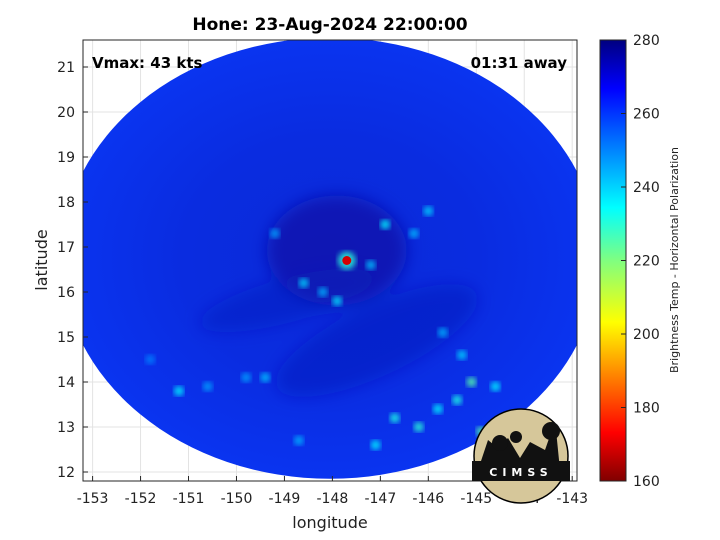 This screenshot has height=540, width=720. What do you see at coordinates (66, 338) in the screenshot?
I see `y-tick-label: 15` at bounding box center [66, 338].